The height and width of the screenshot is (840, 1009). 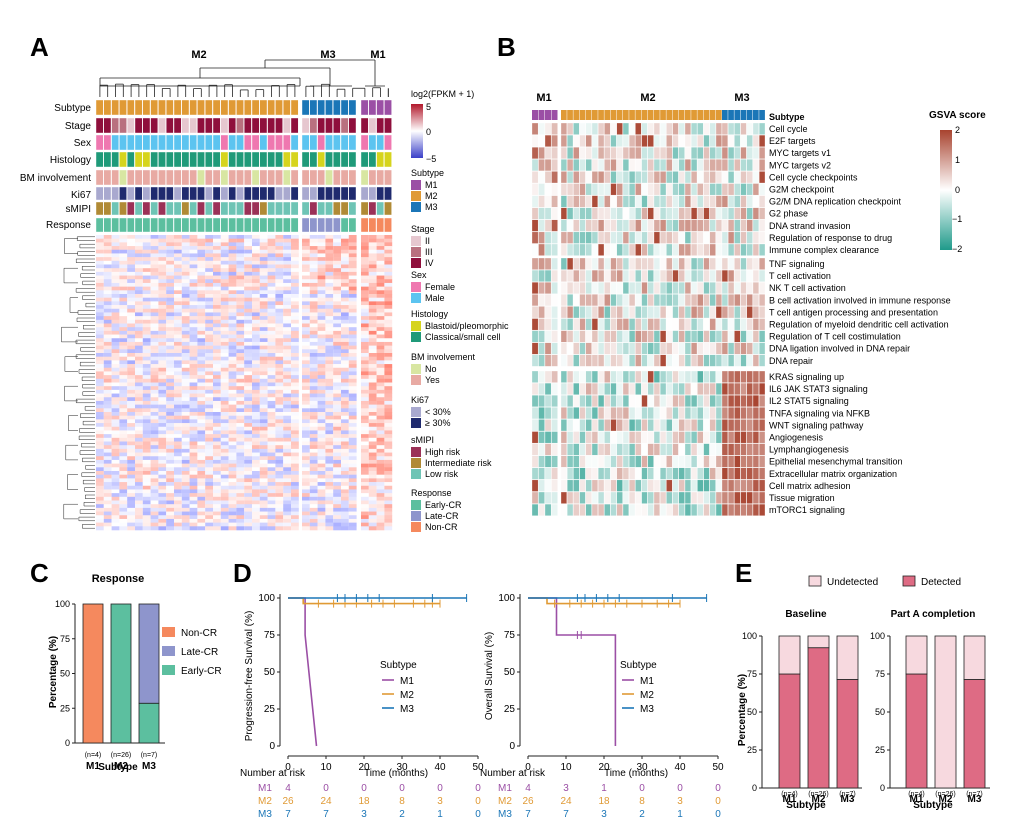 What do you see at coordinates (416, 423) in the screenshot?
I see `legend-swatch` at bounding box center [416, 423].